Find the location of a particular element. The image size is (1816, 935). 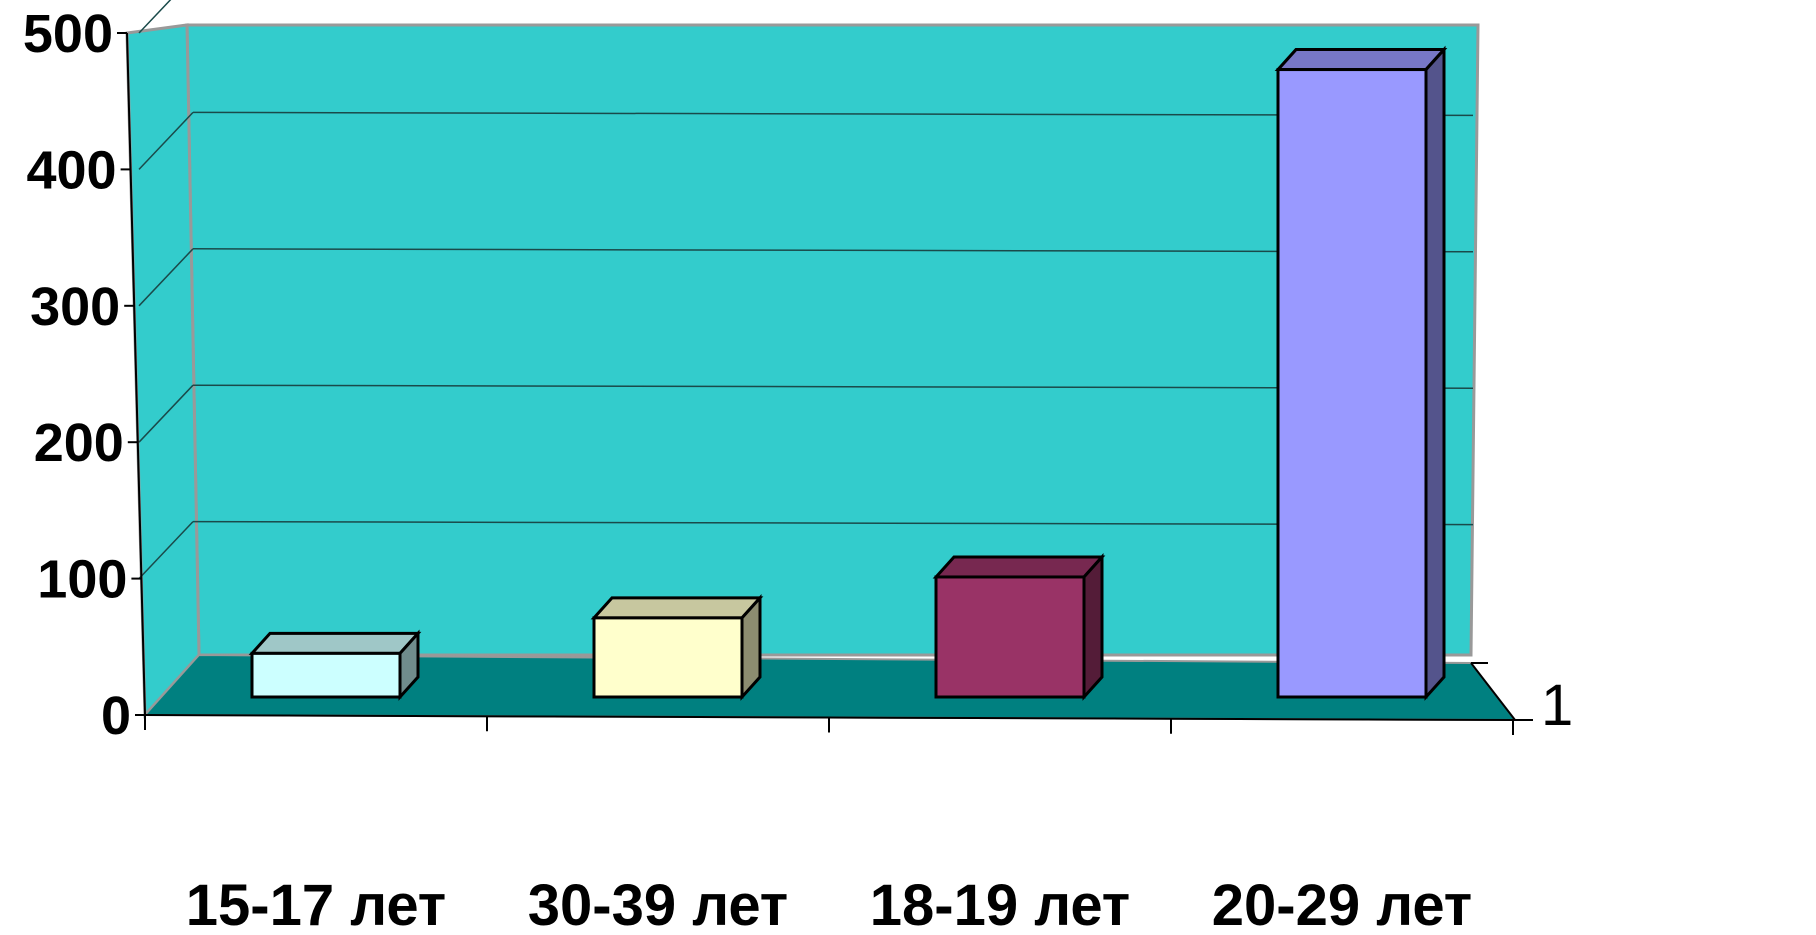

y-tick-label-100: 100 is located at coordinates (82, 580).